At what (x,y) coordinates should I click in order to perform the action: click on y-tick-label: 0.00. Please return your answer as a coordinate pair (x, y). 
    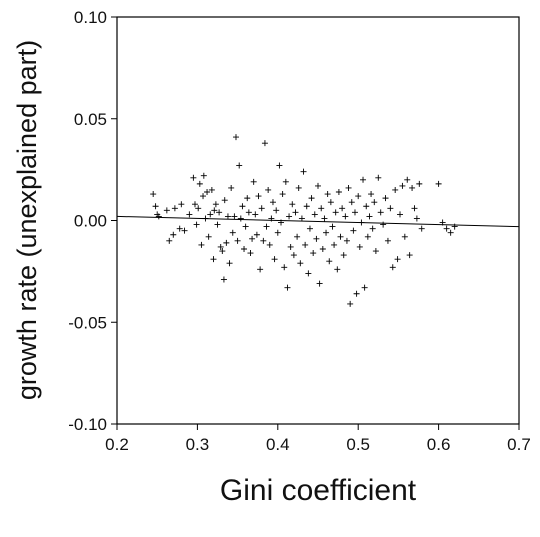
    Looking at the image, I should click on (90, 221).